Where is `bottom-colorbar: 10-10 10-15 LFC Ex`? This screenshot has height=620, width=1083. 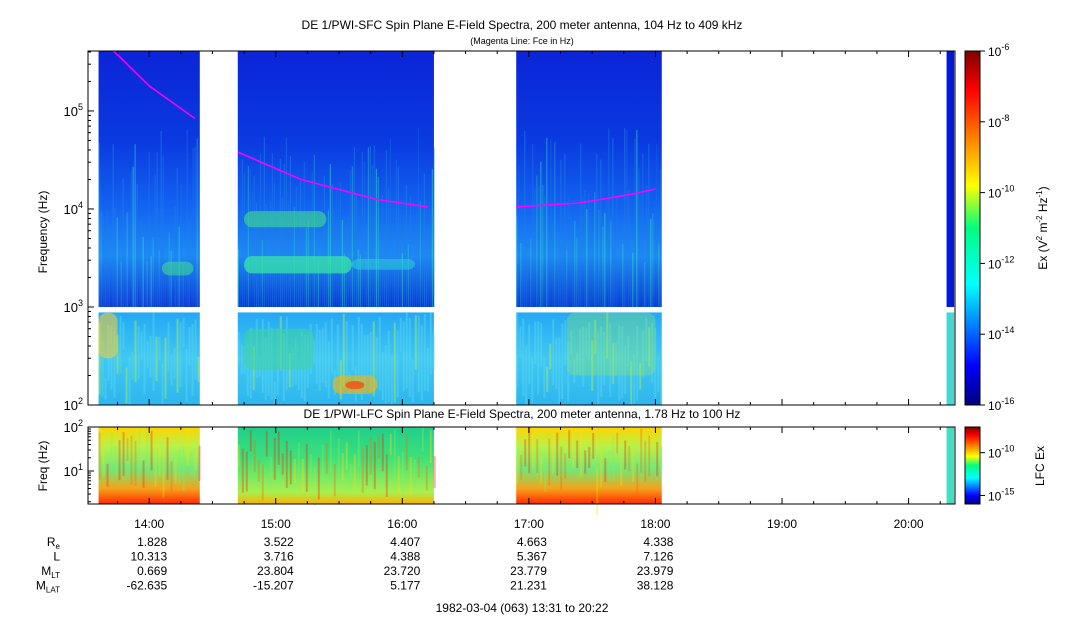 bottom-colorbar: 10-10 10-15 LFC Ex is located at coordinates (1005, 465).